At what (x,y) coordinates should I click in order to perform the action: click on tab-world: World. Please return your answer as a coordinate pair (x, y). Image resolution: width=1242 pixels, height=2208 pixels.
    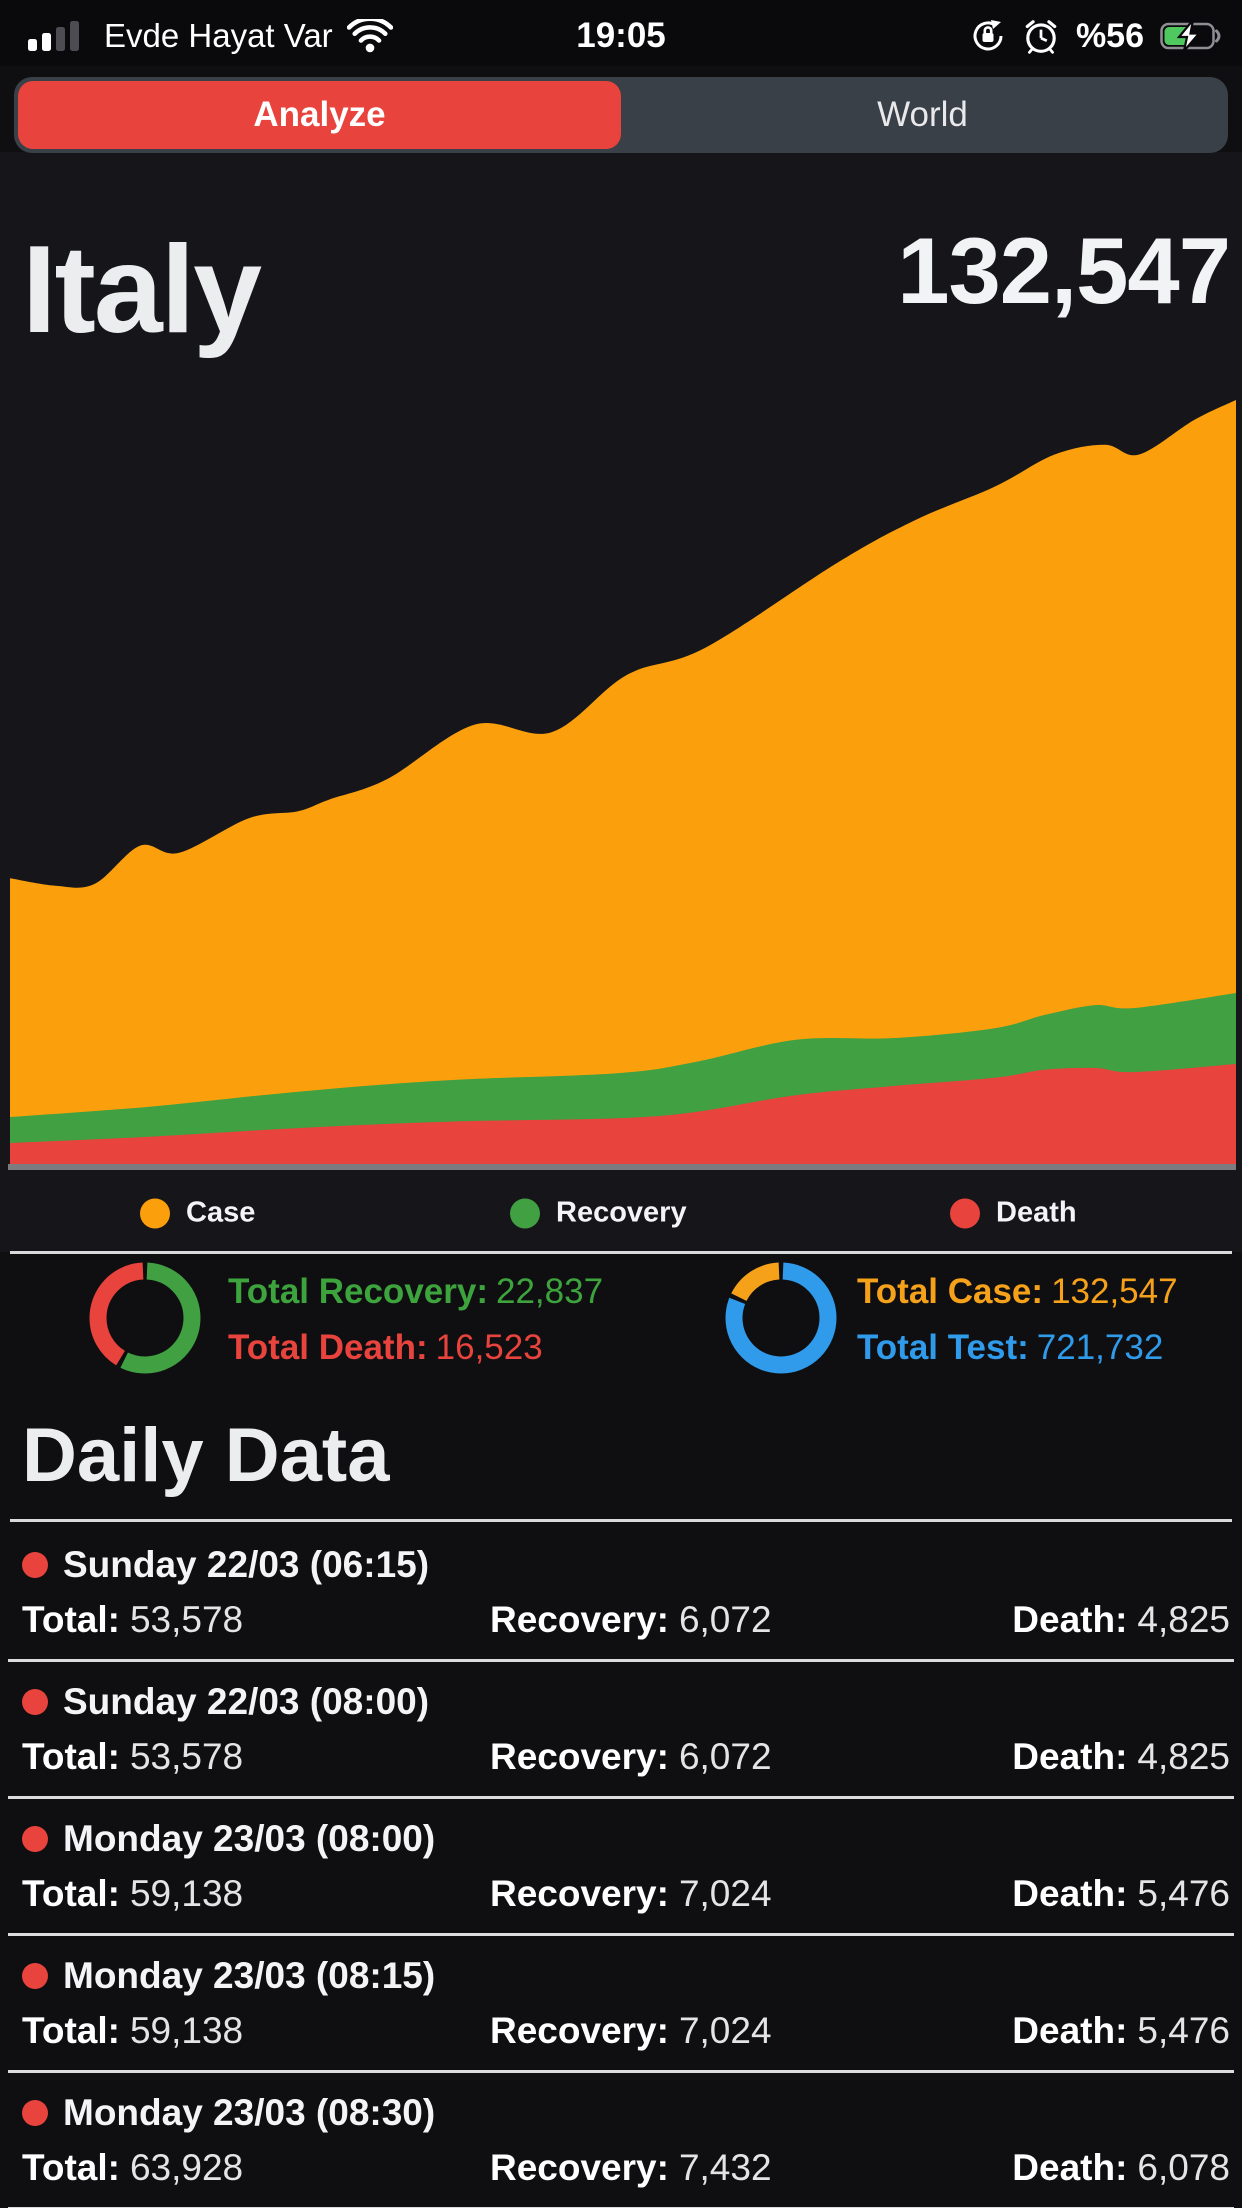
    Looking at the image, I should click on (922, 114).